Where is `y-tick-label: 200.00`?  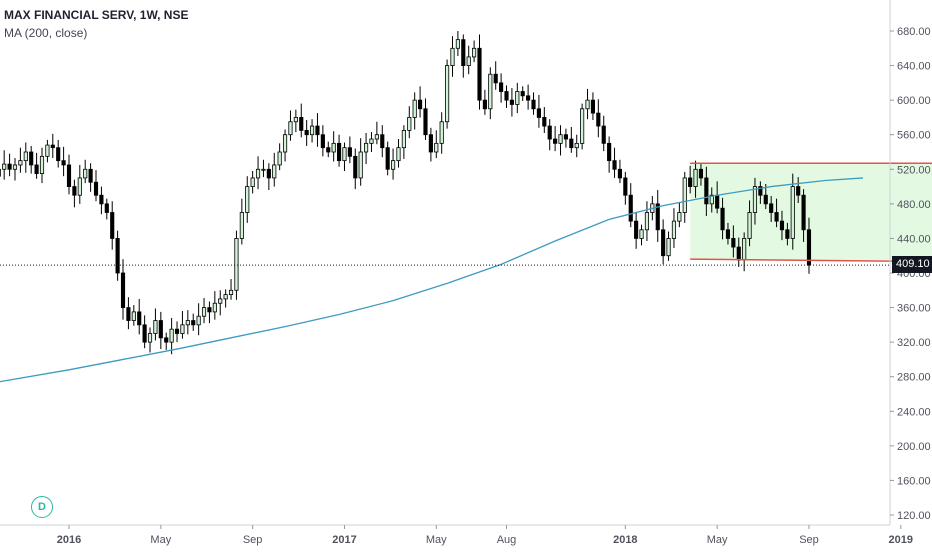
y-tick-label: 200.00 is located at coordinates (914, 447).